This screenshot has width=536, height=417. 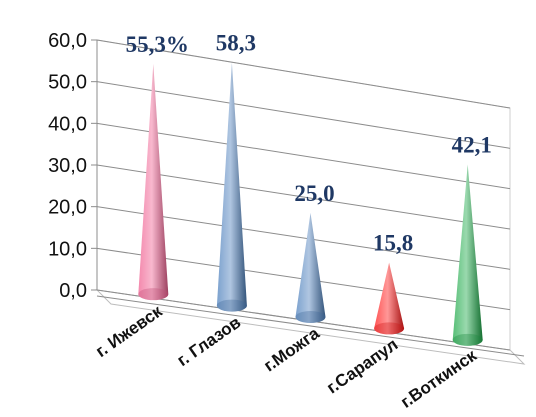 I want to click on data-label: 55,3%, so click(x=157, y=44).